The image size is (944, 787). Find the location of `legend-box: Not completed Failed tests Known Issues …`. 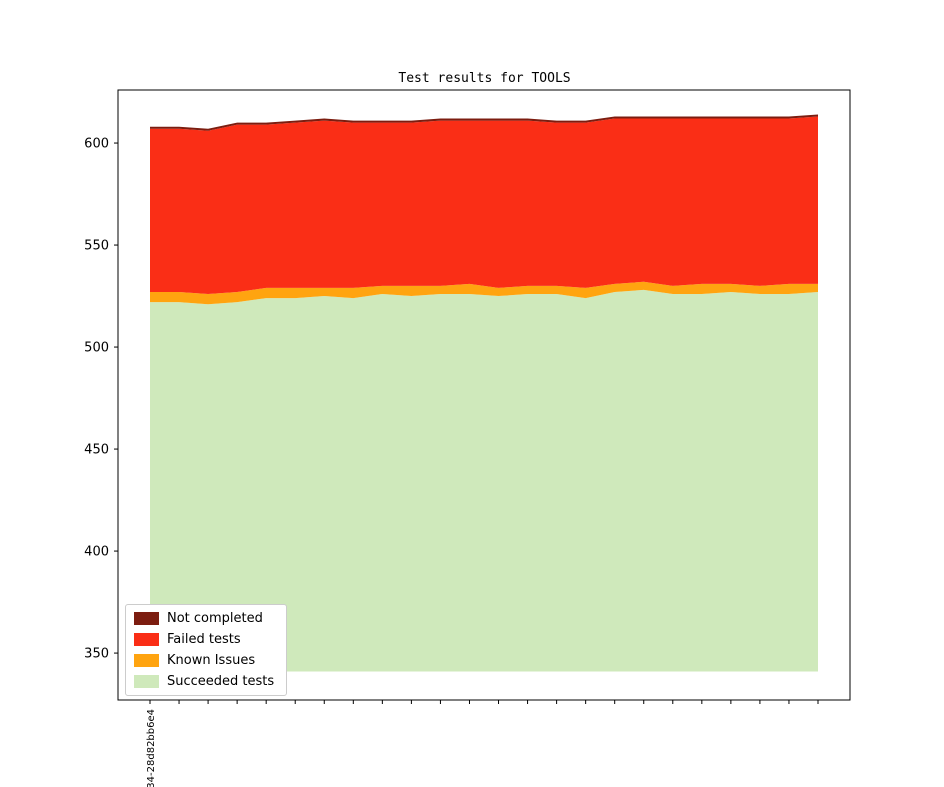

legend-box: Not completed Failed tests Known Issues … is located at coordinates (206, 650).